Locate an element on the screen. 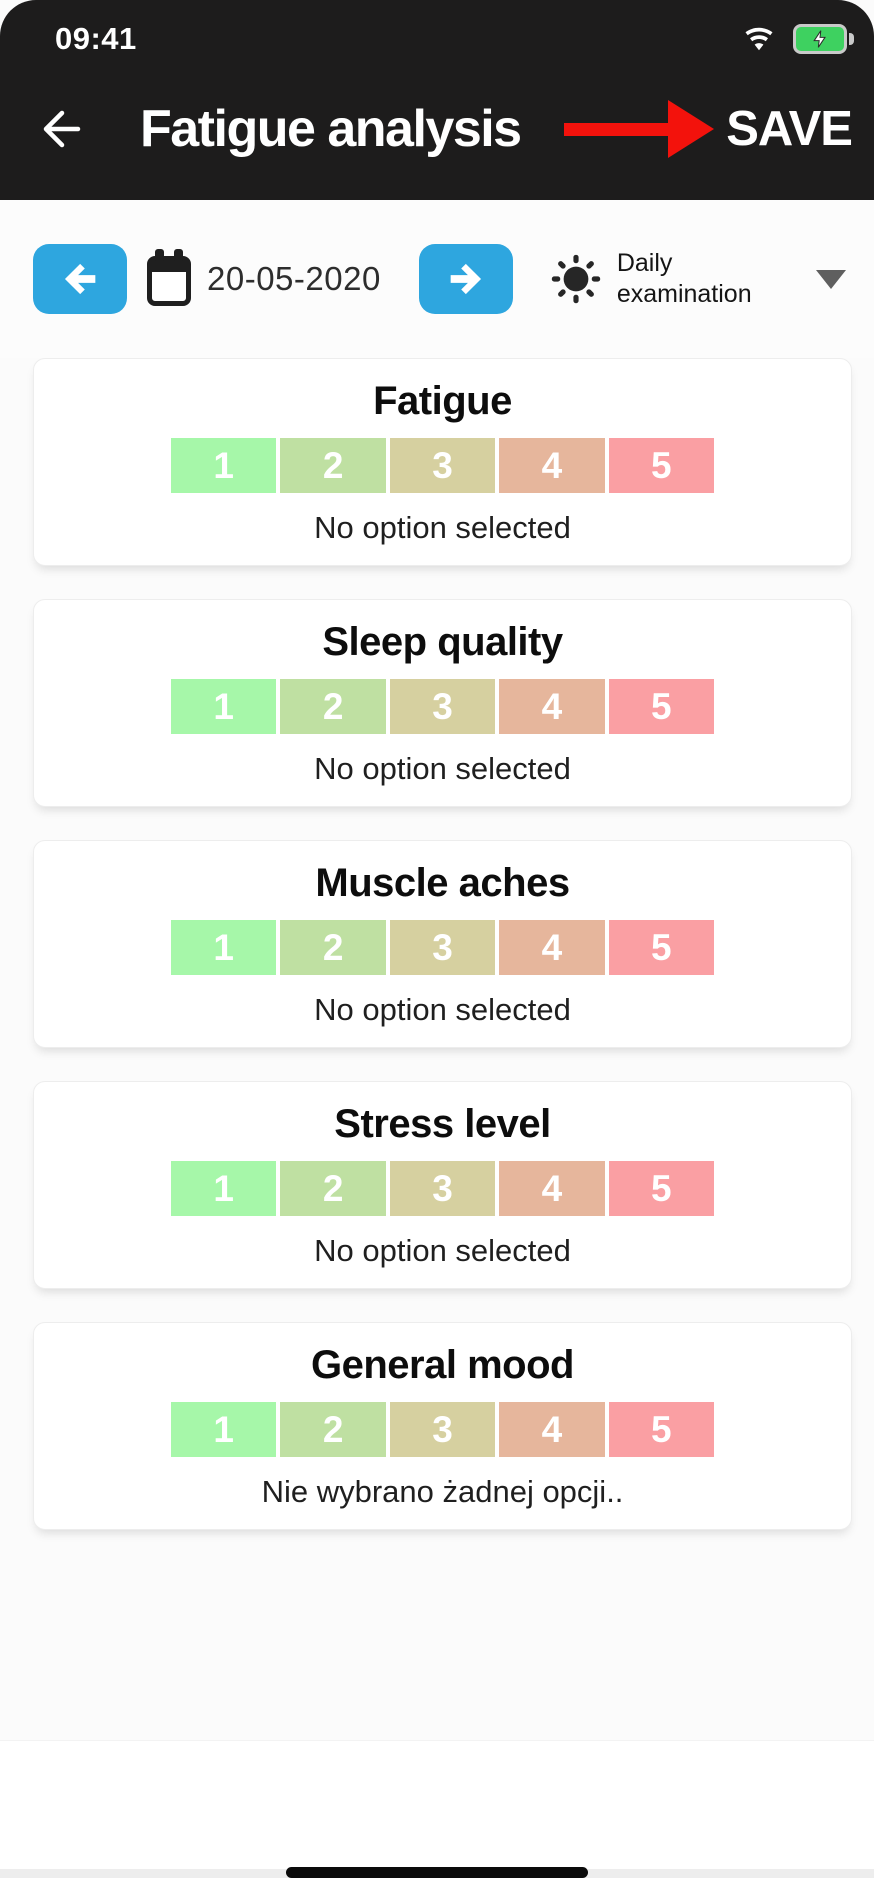 The image size is (874, 1878). chevron-down-icon is located at coordinates (831, 279).